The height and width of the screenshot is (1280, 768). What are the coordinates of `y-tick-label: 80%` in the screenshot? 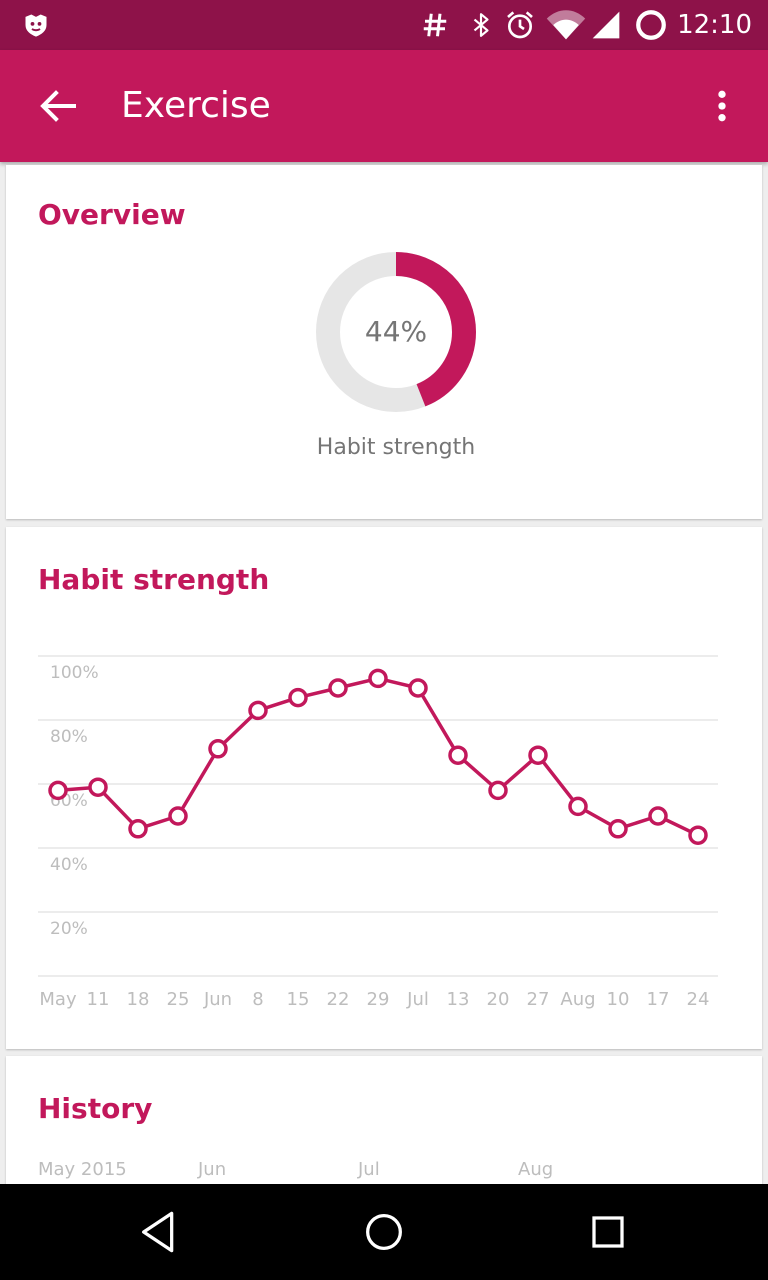 It's located at (69, 737).